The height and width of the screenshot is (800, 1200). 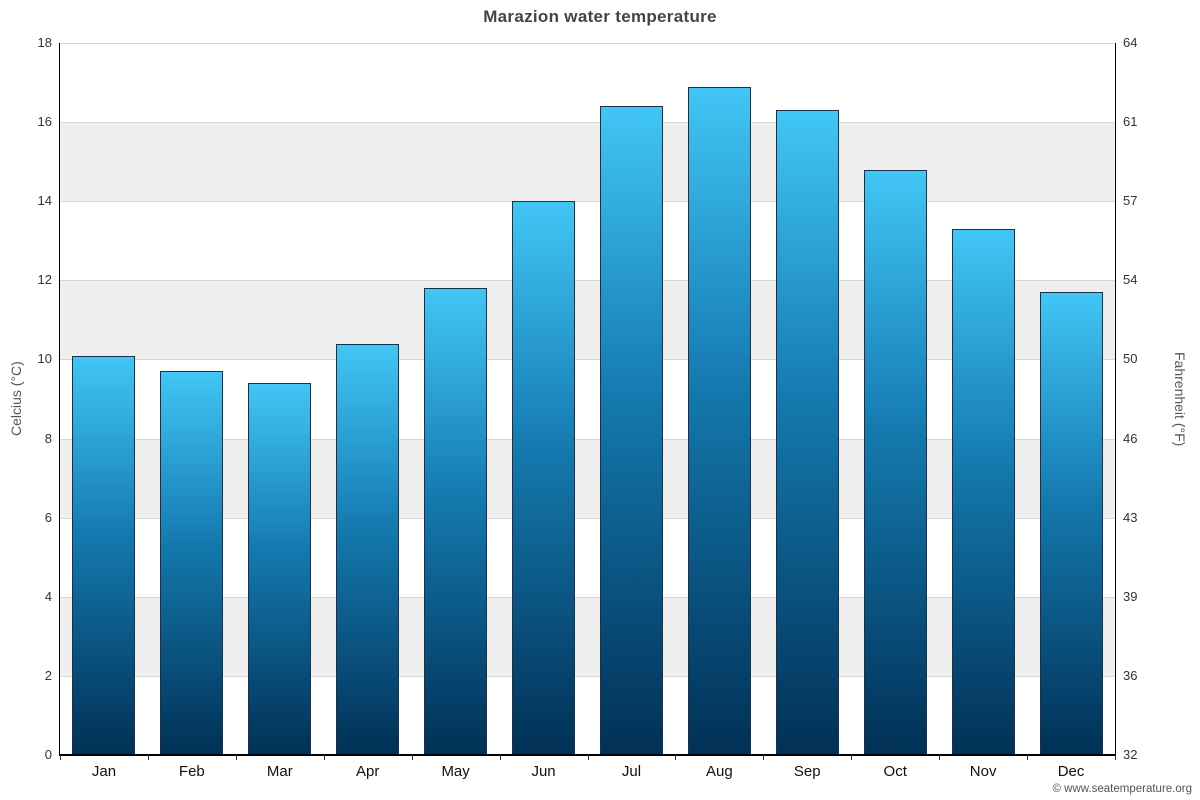 What do you see at coordinates (59, 399) in the screenshot?
I see `y-axis-line-left` at bounding box center [59, 399].